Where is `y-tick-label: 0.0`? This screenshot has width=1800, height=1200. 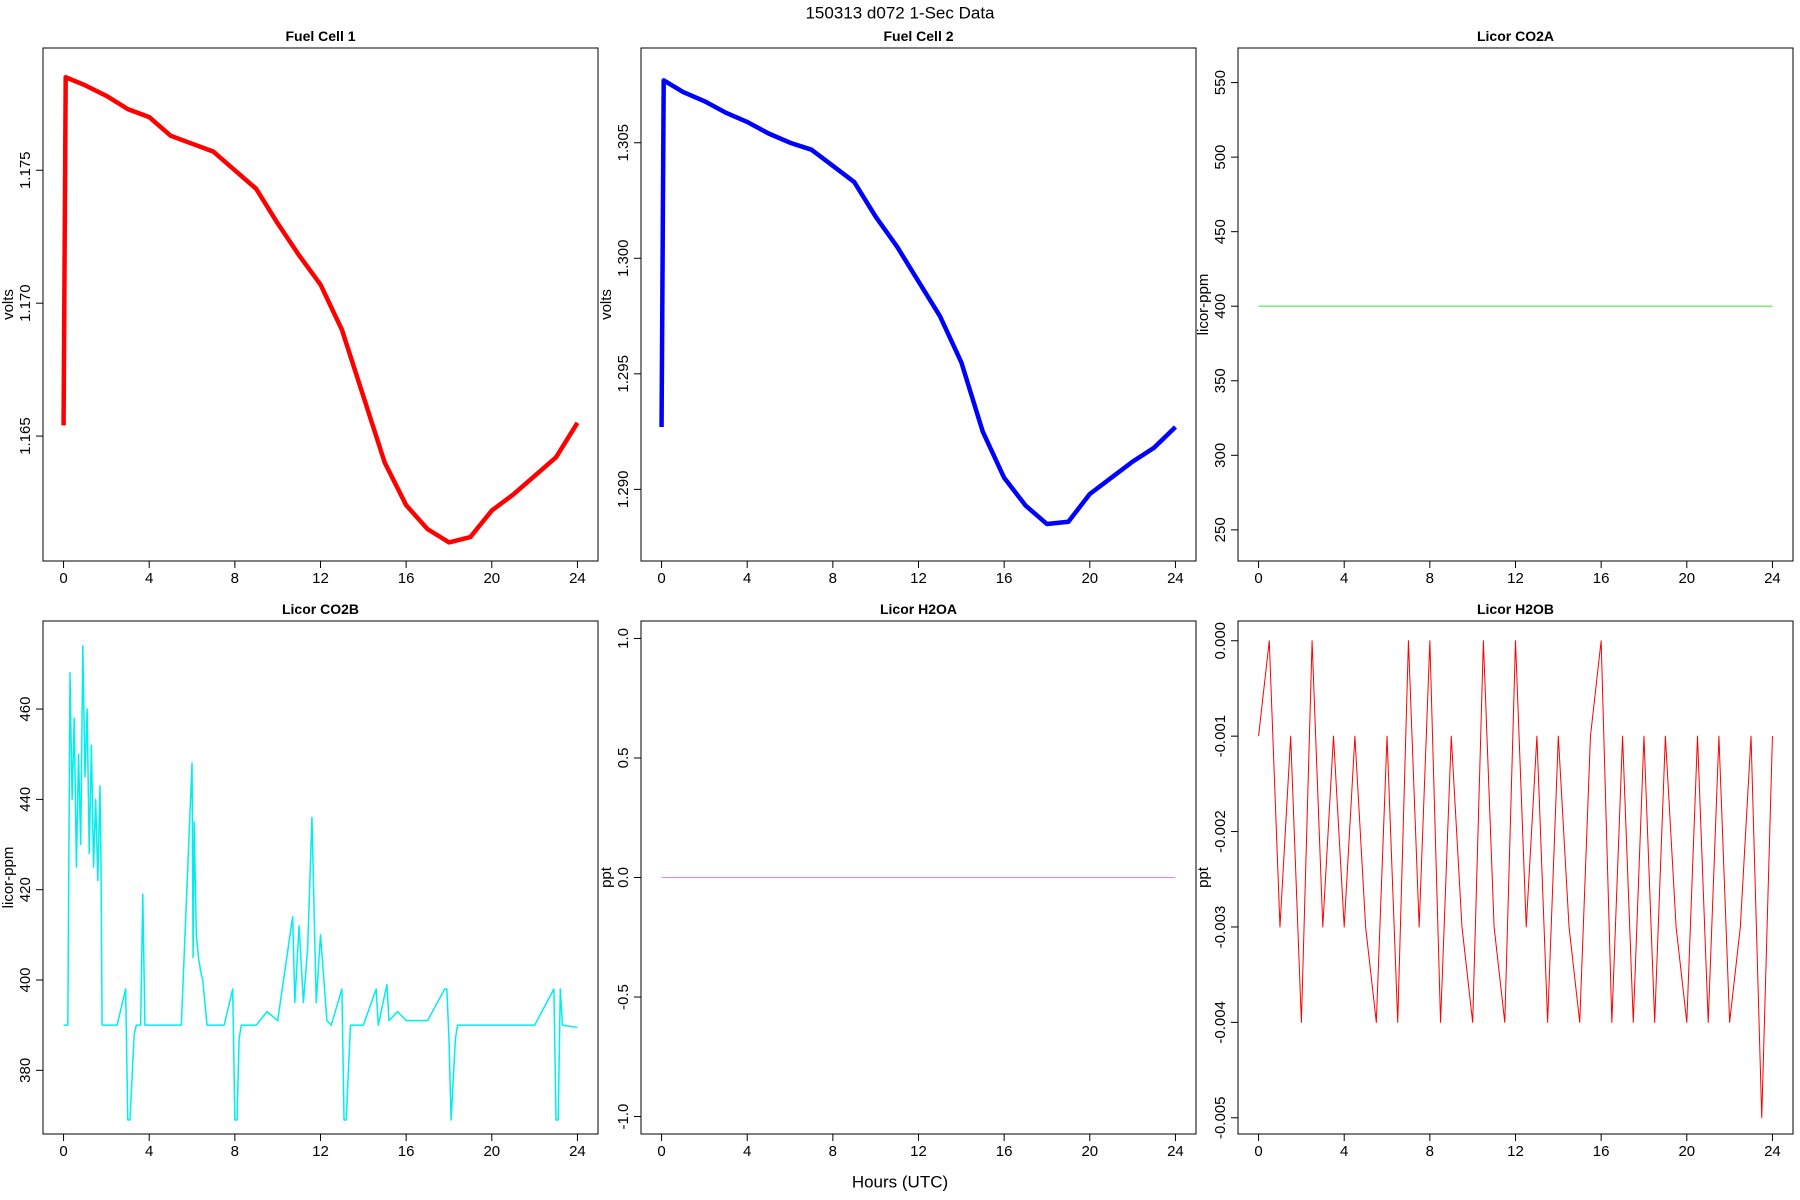
y-tick-label: 0.0 is located at coordinates (623, 877).